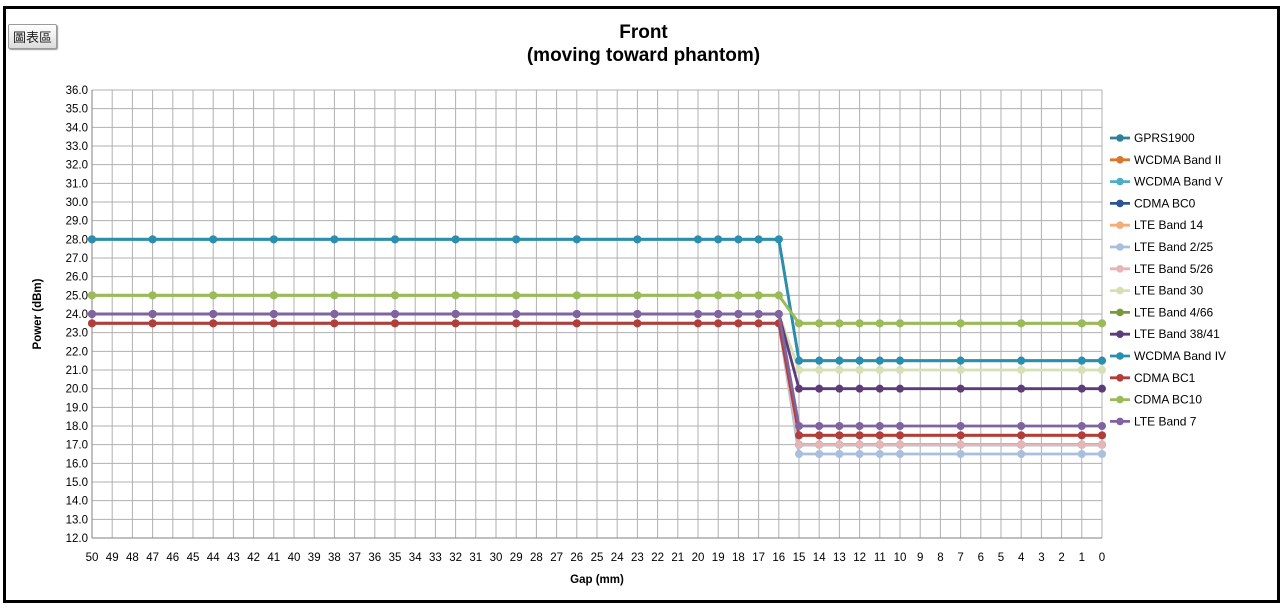 This screenshot has height=610, width=1287. I want to click on x-tick-label: 18, so click(738, 558).